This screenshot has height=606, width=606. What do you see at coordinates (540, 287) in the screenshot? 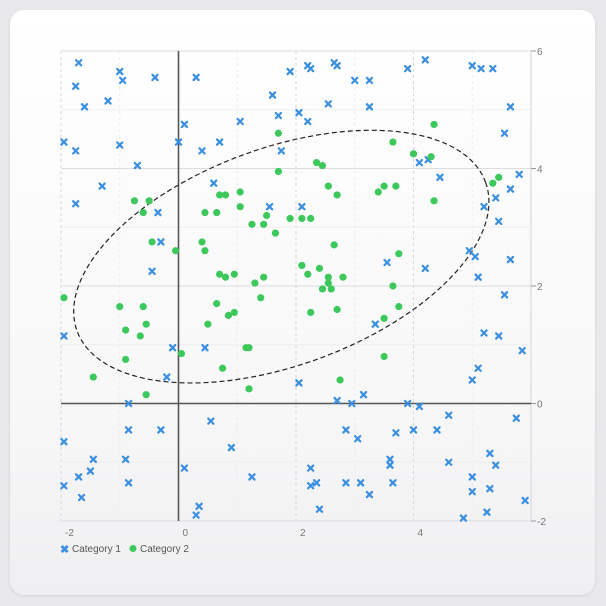
I see `y-tick-label: 2` at bounding box center [540, 287].